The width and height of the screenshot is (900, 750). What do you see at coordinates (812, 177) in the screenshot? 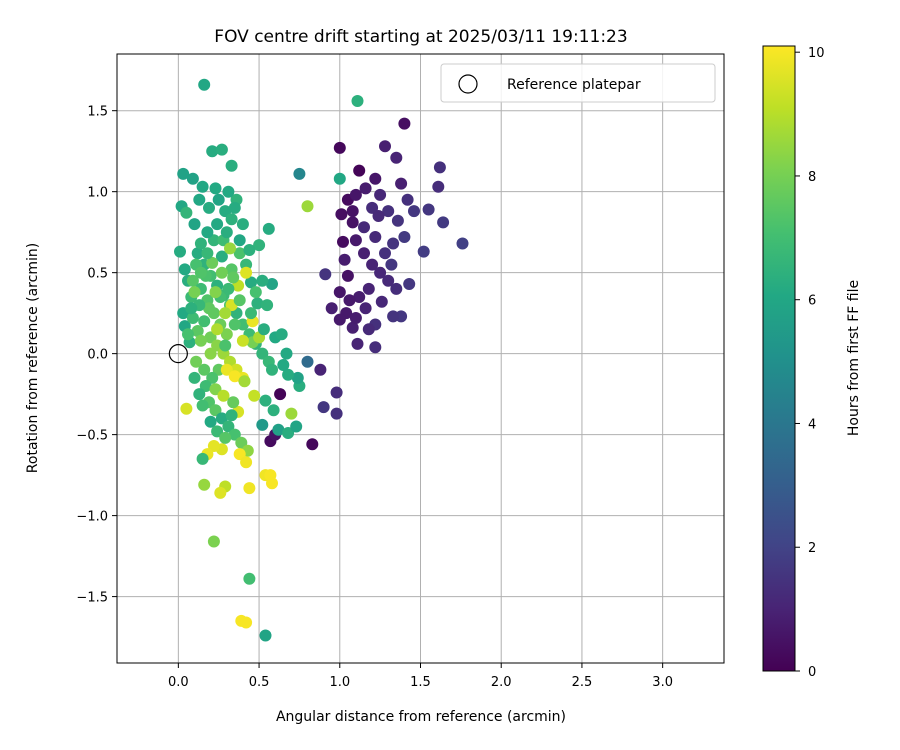
I see `colorbar-tick-label: 8` at bounding box center [812, 177].